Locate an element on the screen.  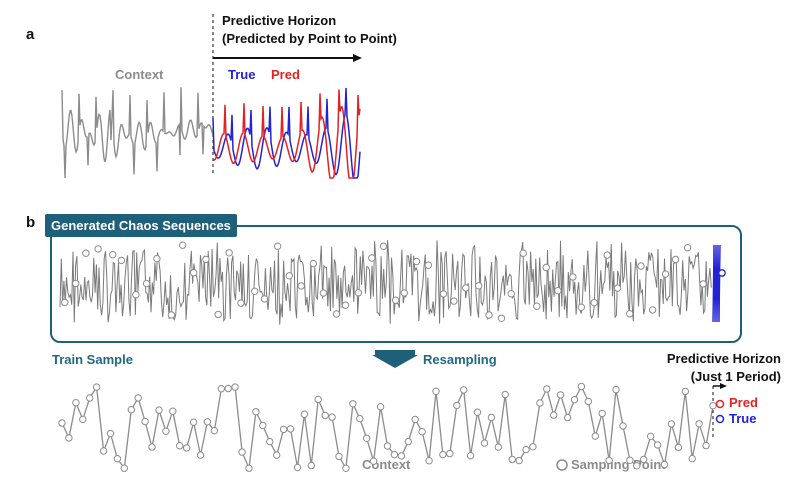
pred-line-a is located at coordinates (286, 134).